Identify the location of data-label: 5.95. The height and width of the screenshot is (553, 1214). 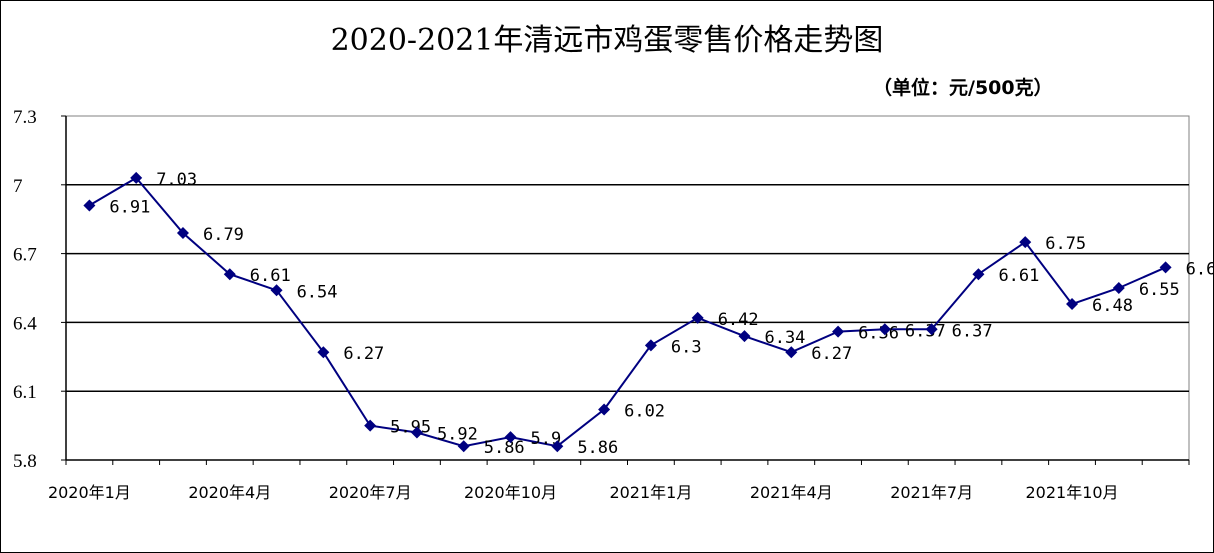
(410, 428).